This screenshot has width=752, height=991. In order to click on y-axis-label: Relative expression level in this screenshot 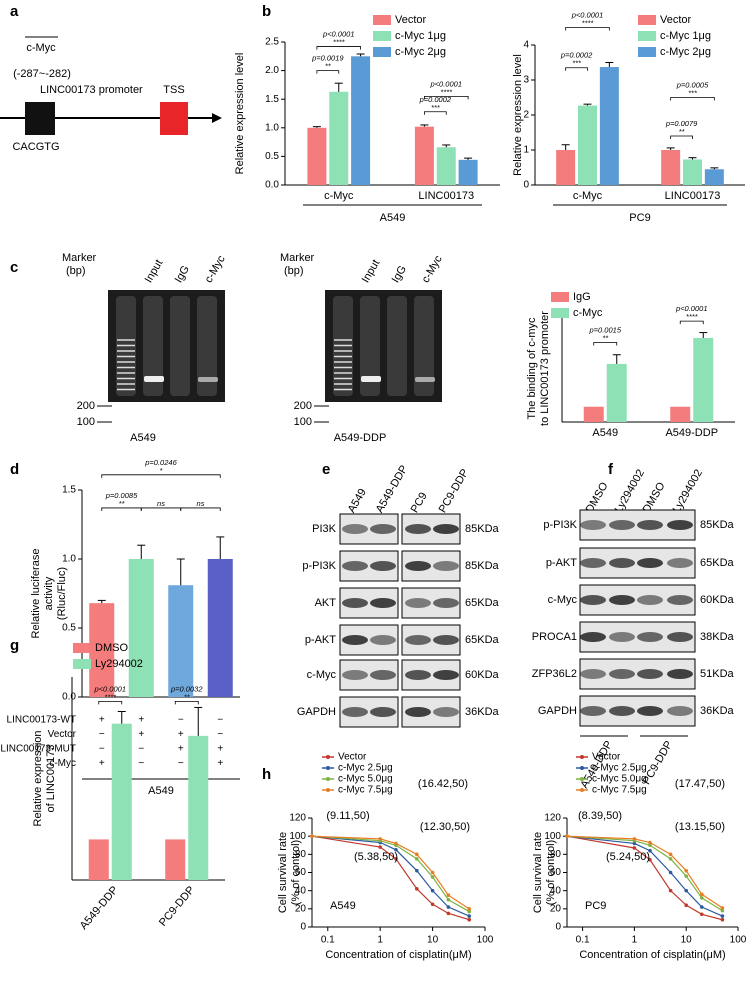, I will do `click(240, 114)`.